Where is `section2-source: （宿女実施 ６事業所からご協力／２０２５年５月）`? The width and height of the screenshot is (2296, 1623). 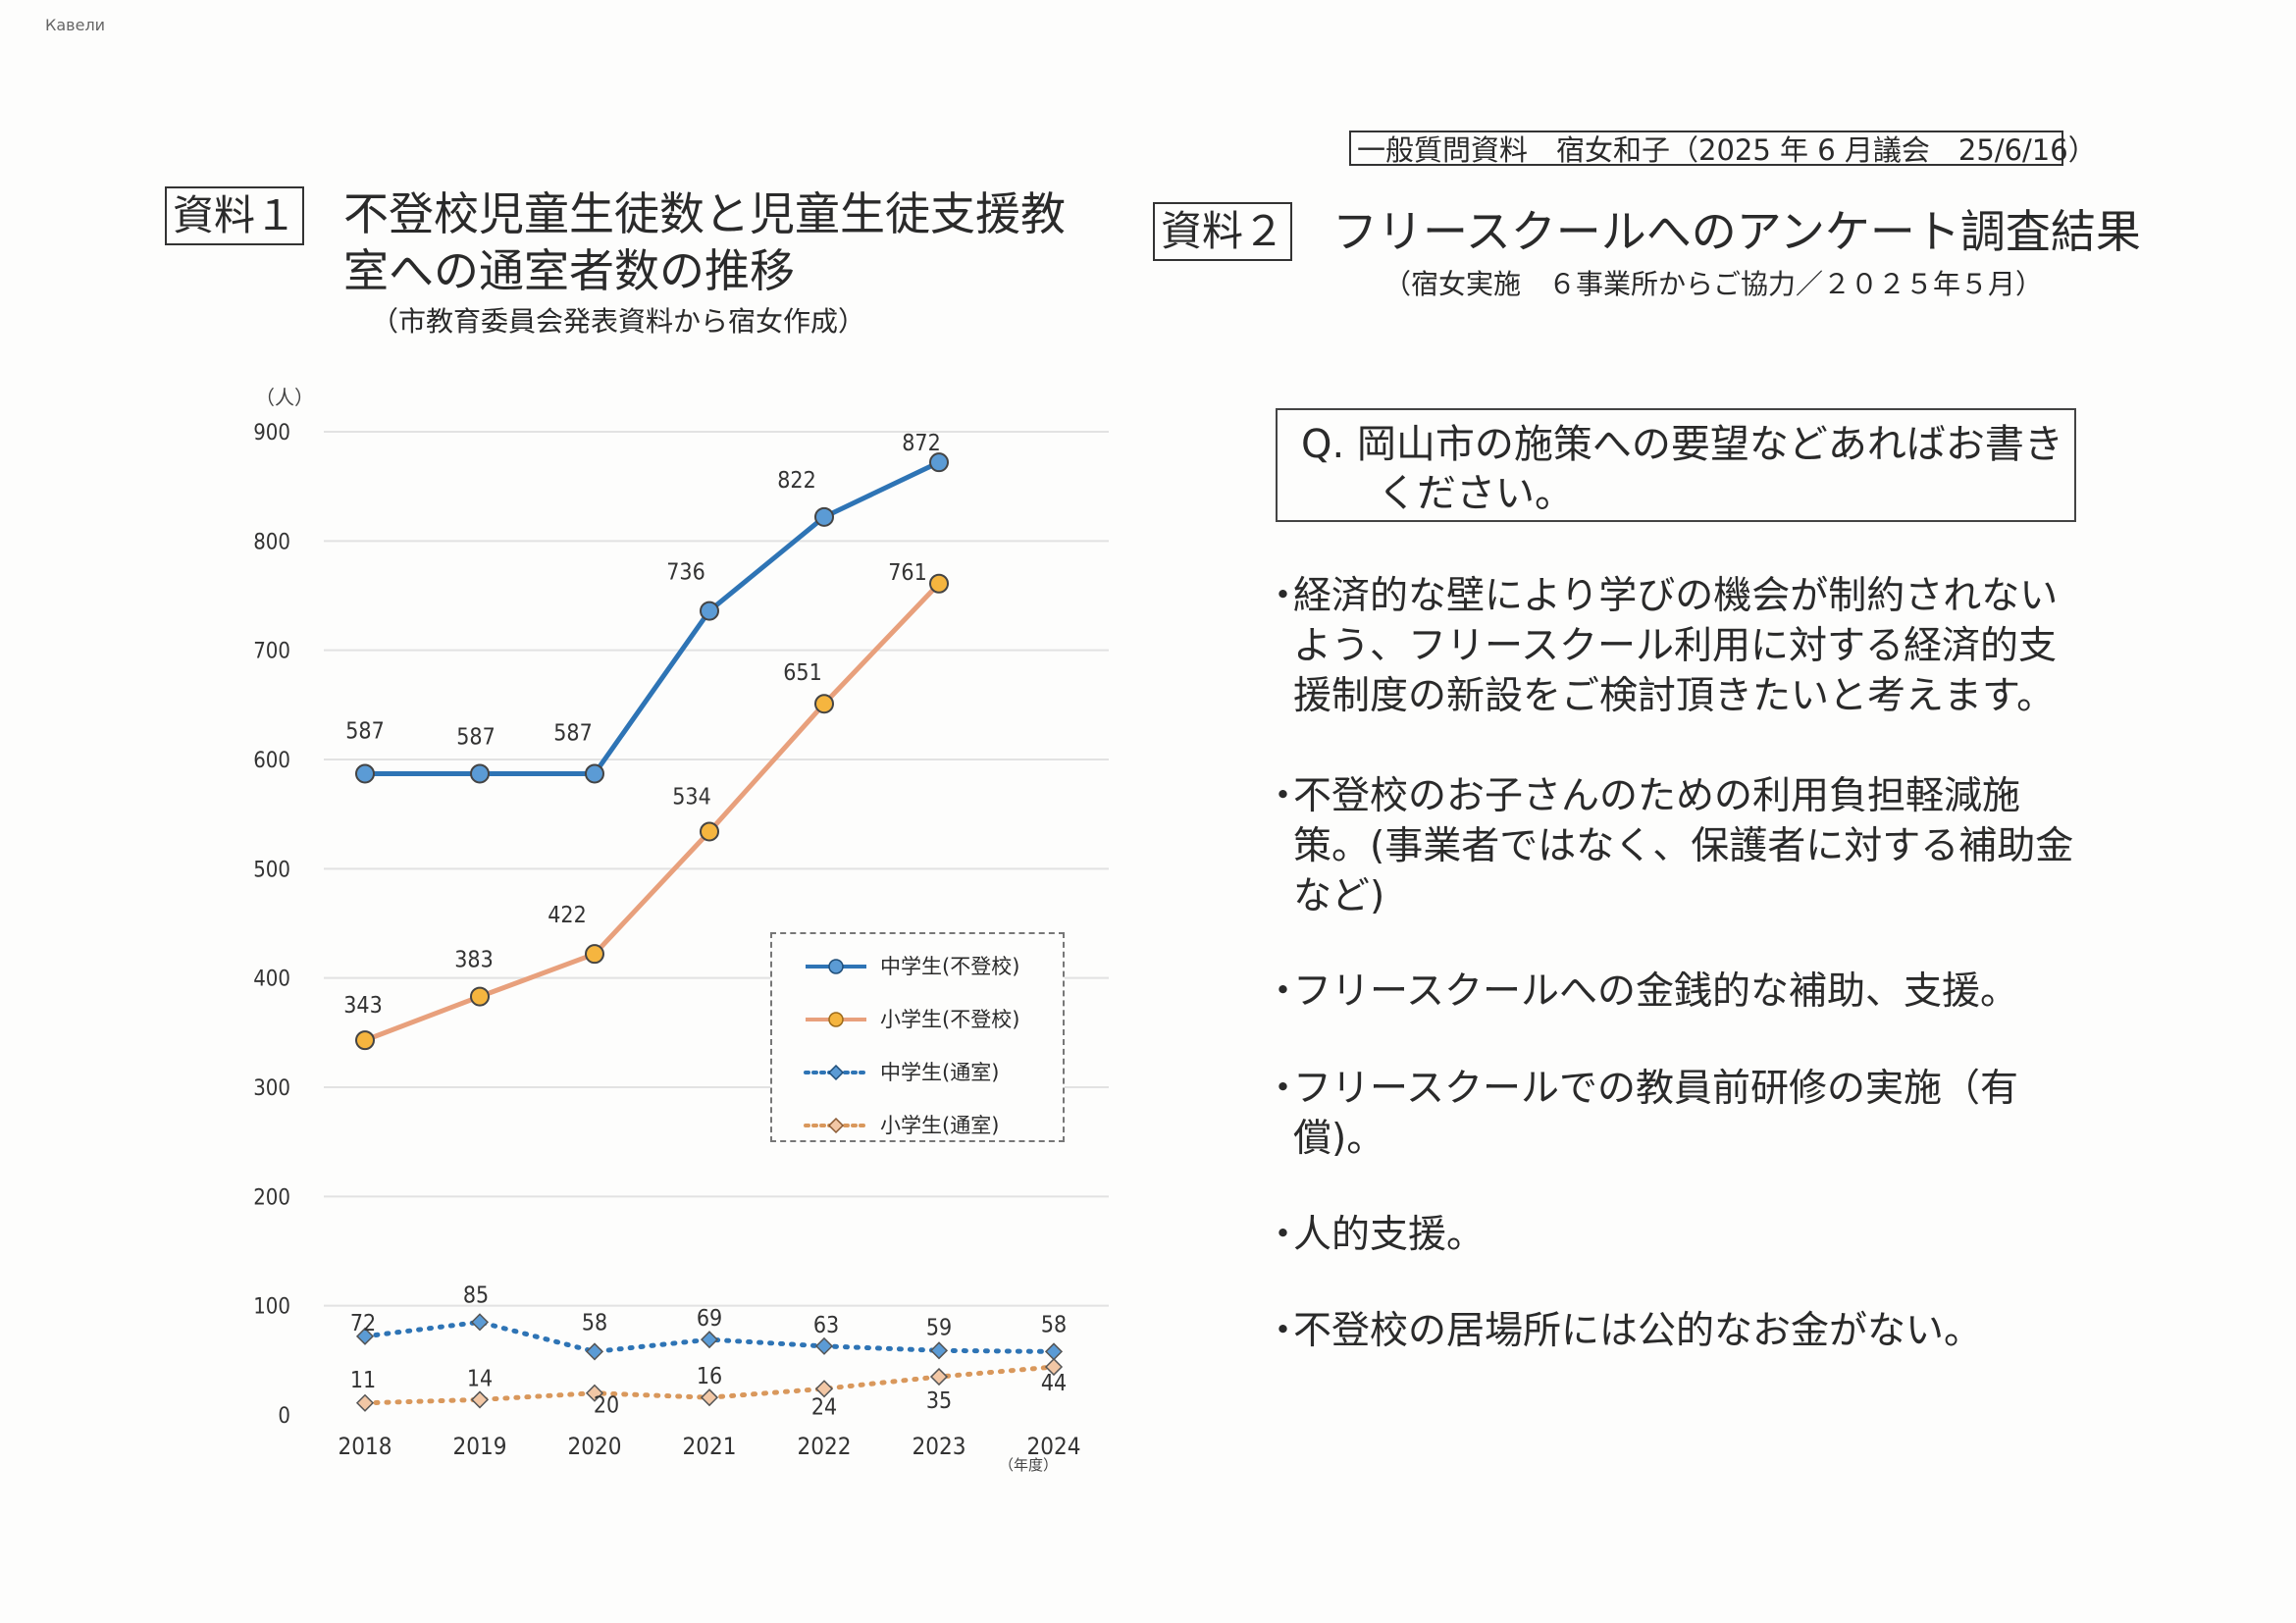 section2-source: （宿女実施 ６事業所からご協力／２０２５年５月） is located at coordinates (1713, 284).